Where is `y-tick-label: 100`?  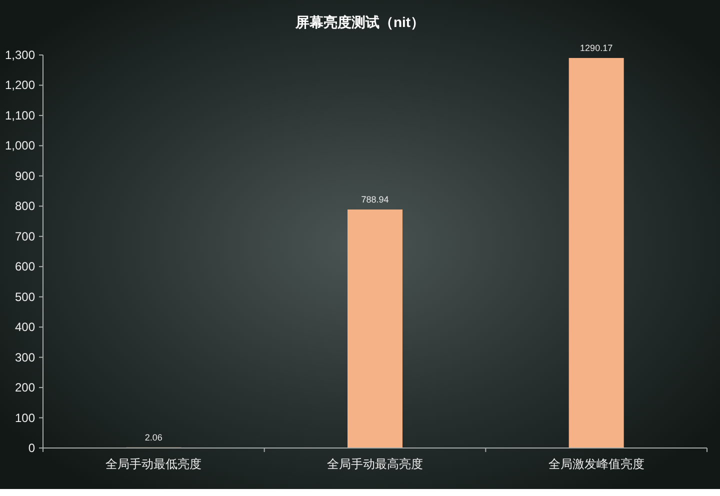 y-tick-label: 100 is located at coordinates (25, 417).